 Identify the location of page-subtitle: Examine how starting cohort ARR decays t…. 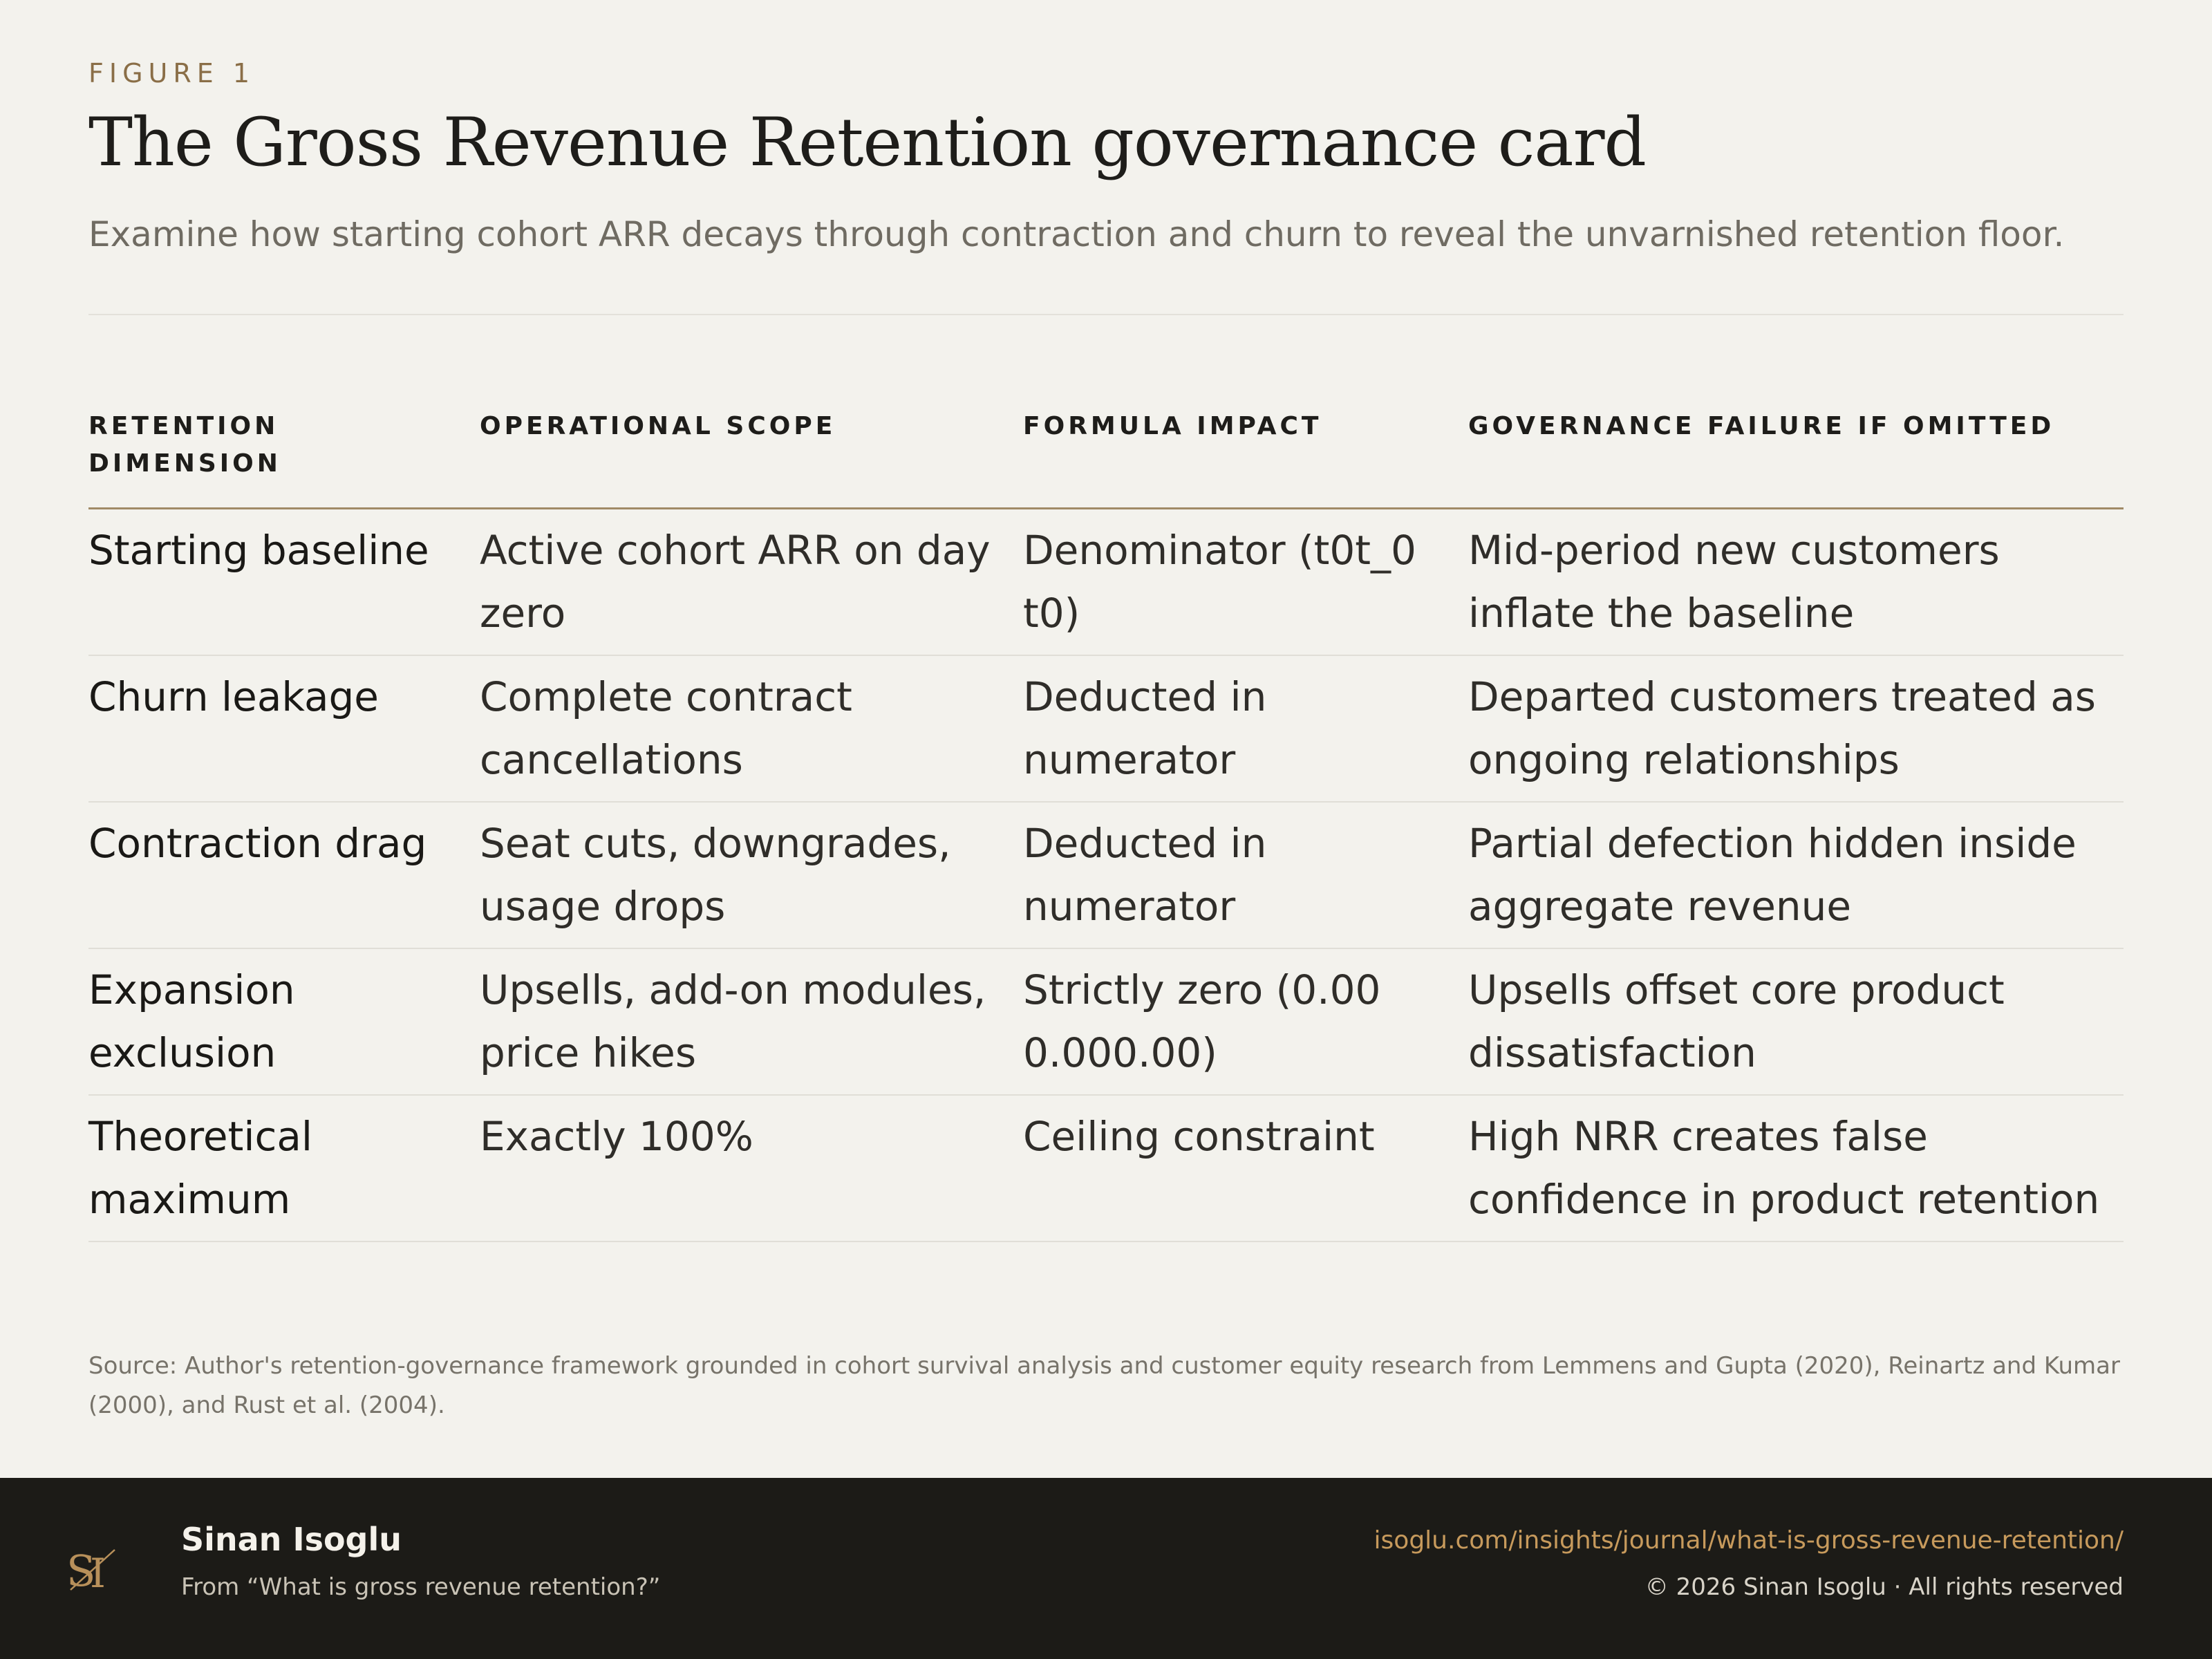
(1076, 234).